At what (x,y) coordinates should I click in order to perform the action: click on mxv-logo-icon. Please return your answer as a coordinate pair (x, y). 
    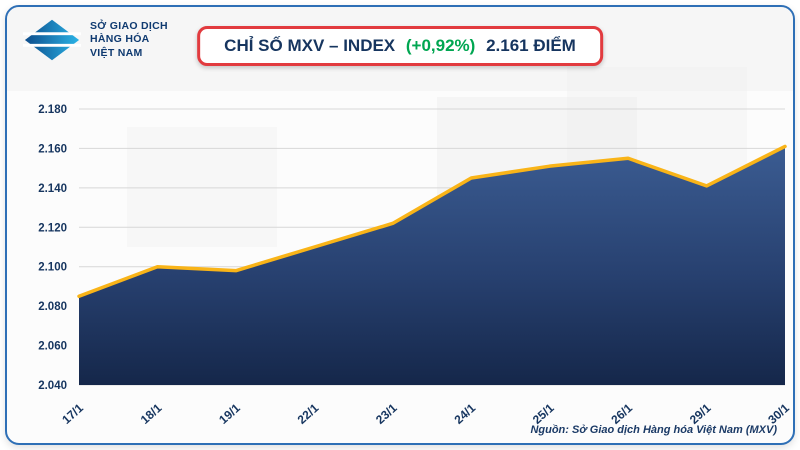
    Looking at the image, I should click on (52, 40).